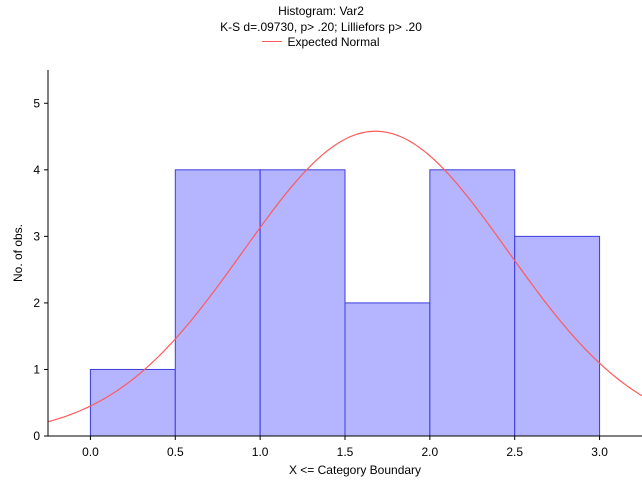 This screenshot has width=642, height=480. Describe the element at coordinates (333, 42) in the screenshot. I see `legend-label-expected-normal: Expected Normal` at that location.